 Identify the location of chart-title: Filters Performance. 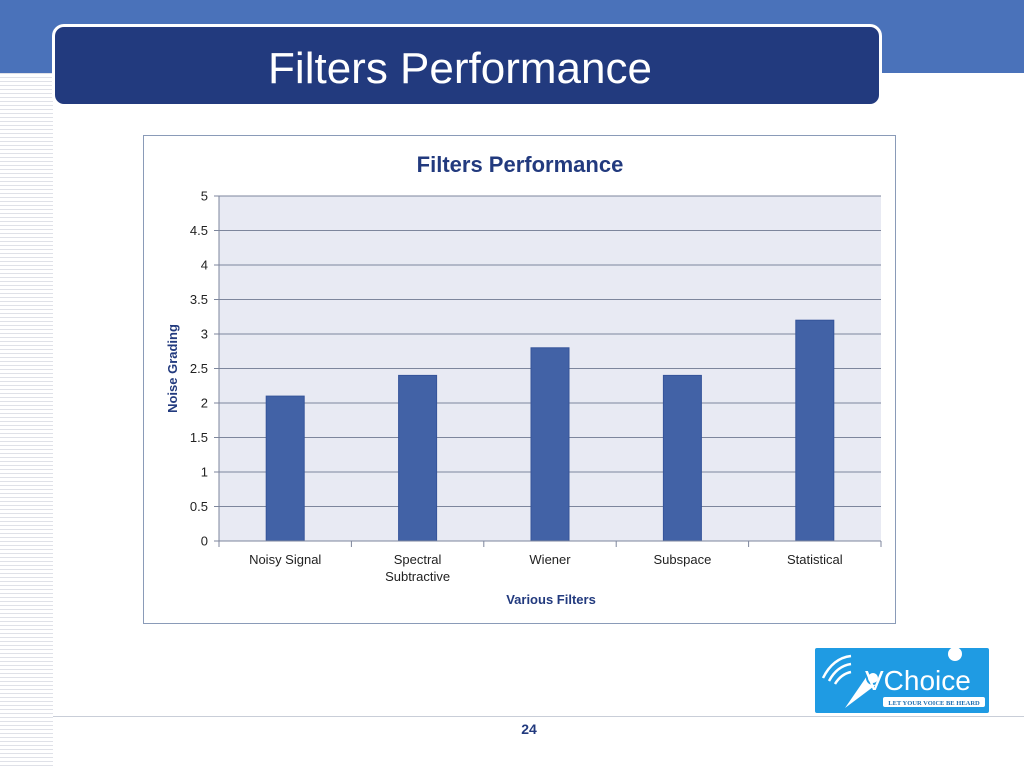
(520, 164).